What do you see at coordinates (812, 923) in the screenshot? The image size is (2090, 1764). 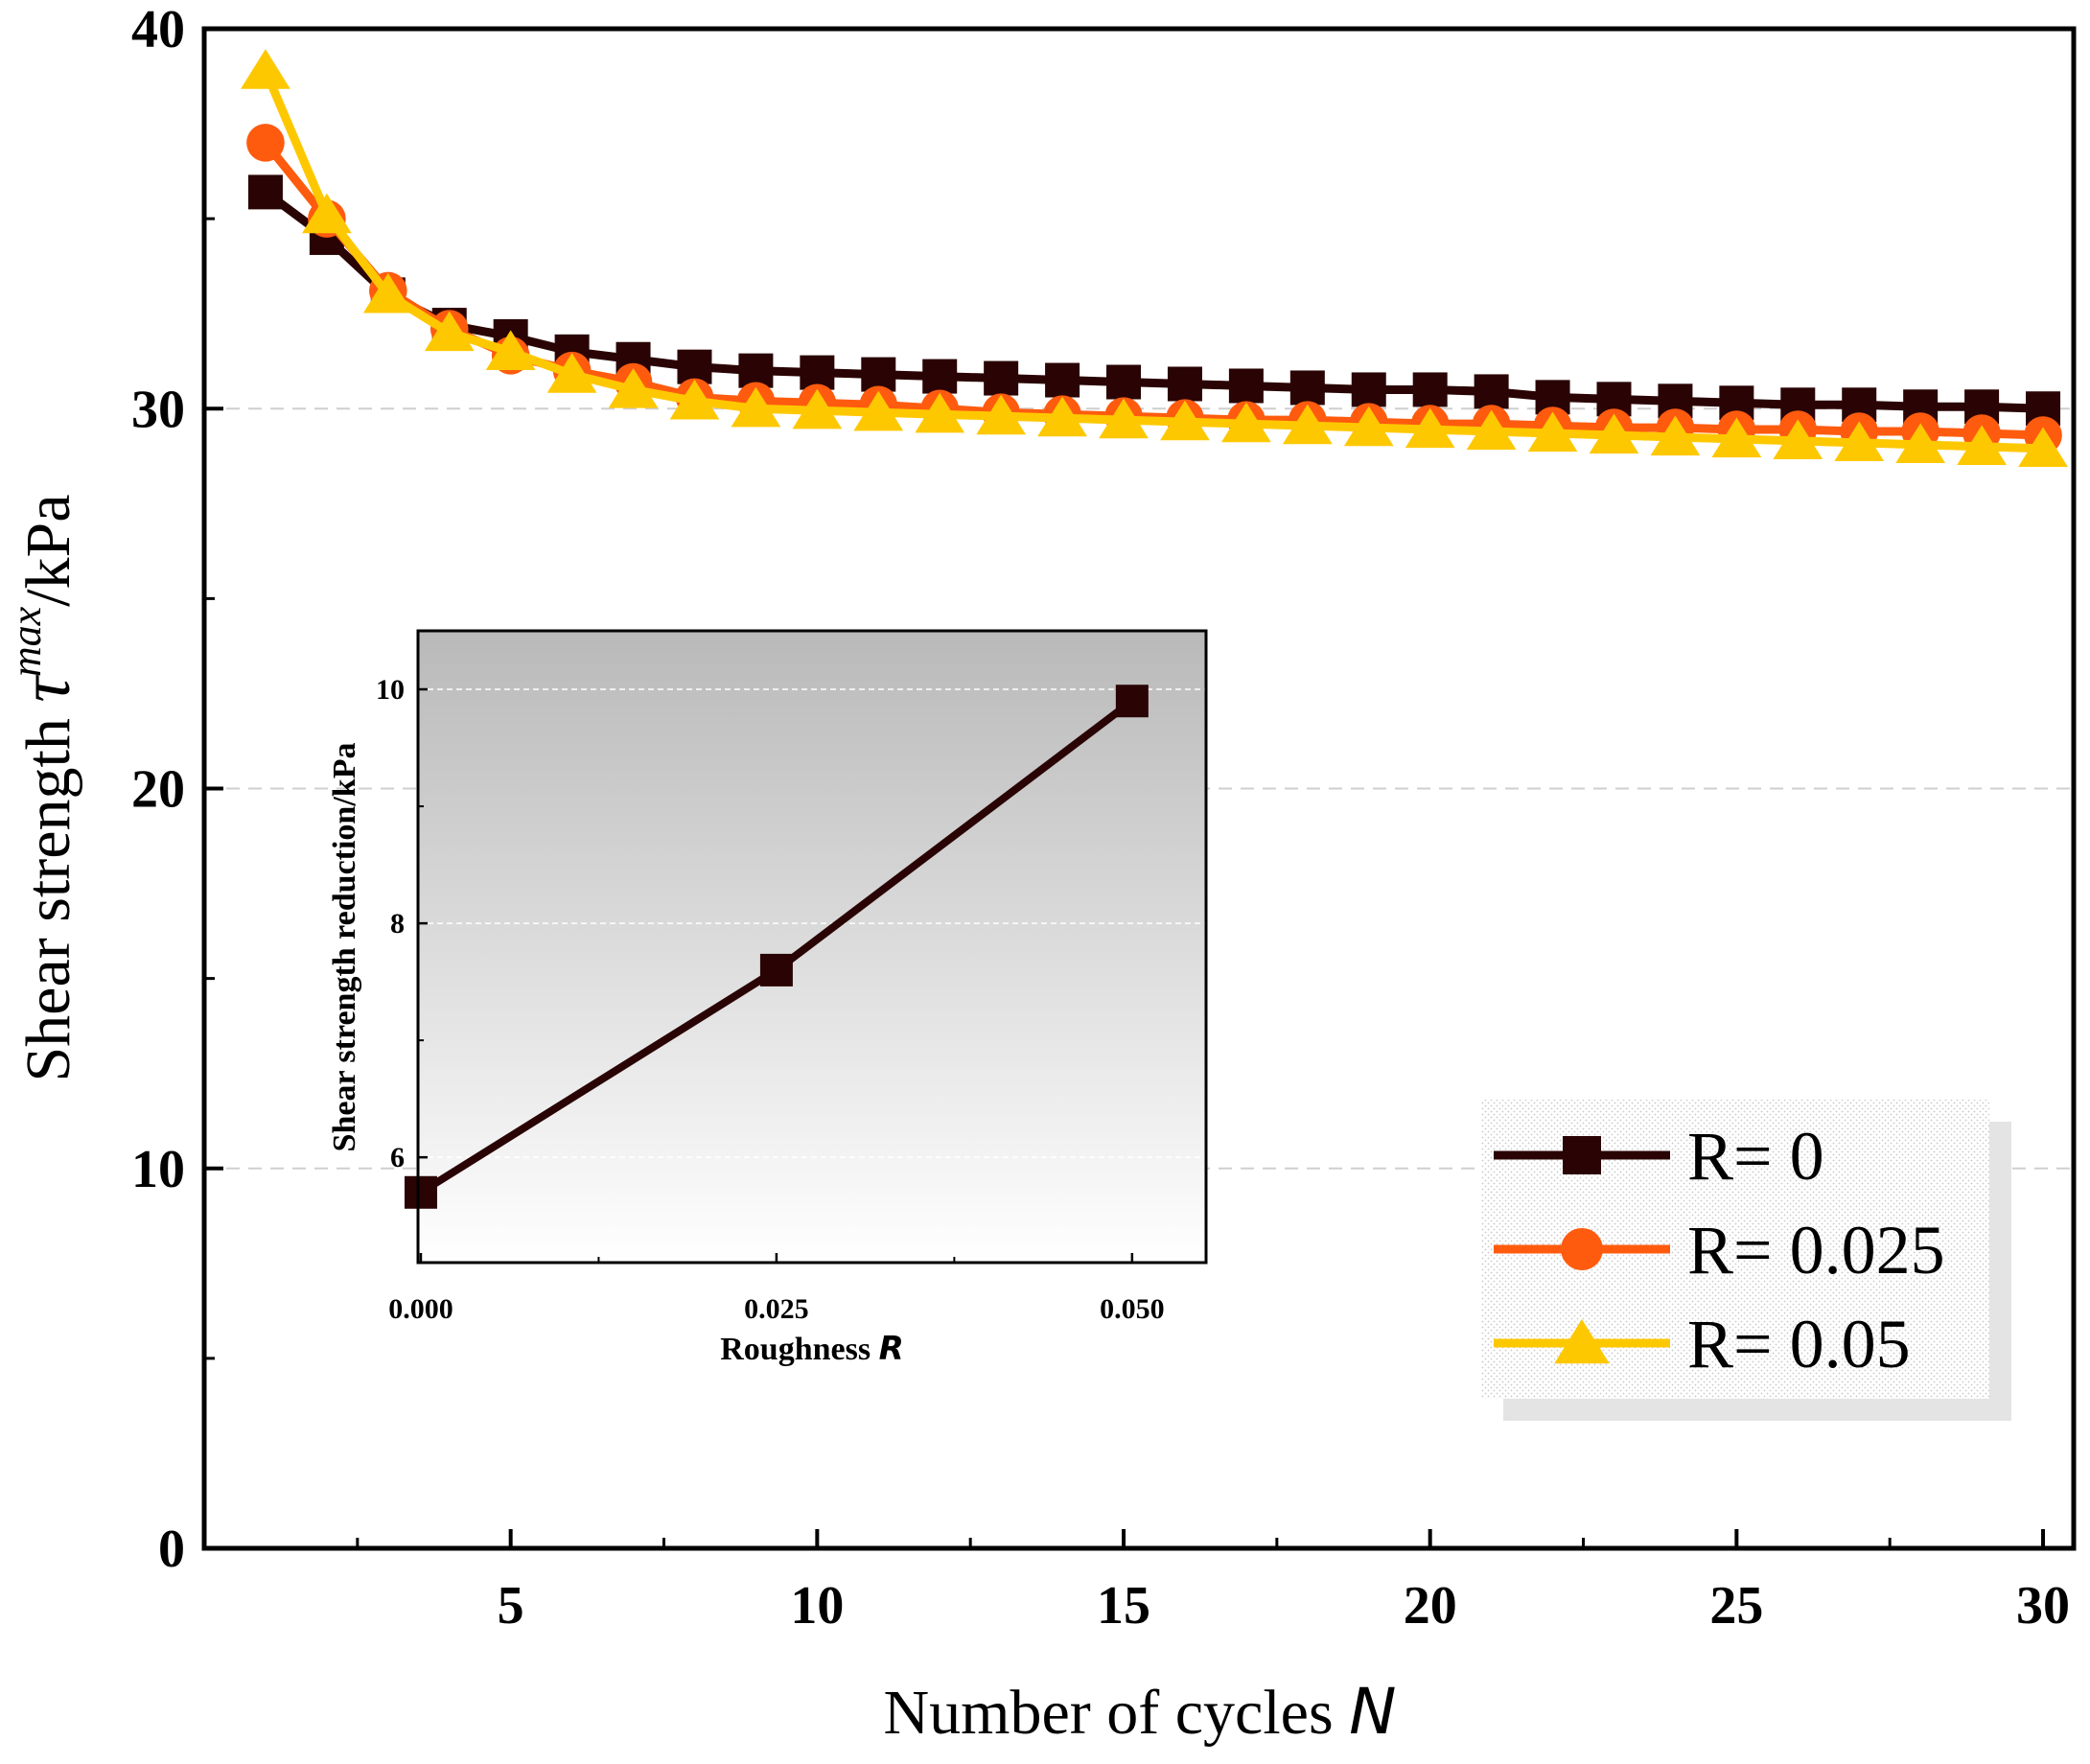 I see `inset-grid` at bounding box center [812, 923].